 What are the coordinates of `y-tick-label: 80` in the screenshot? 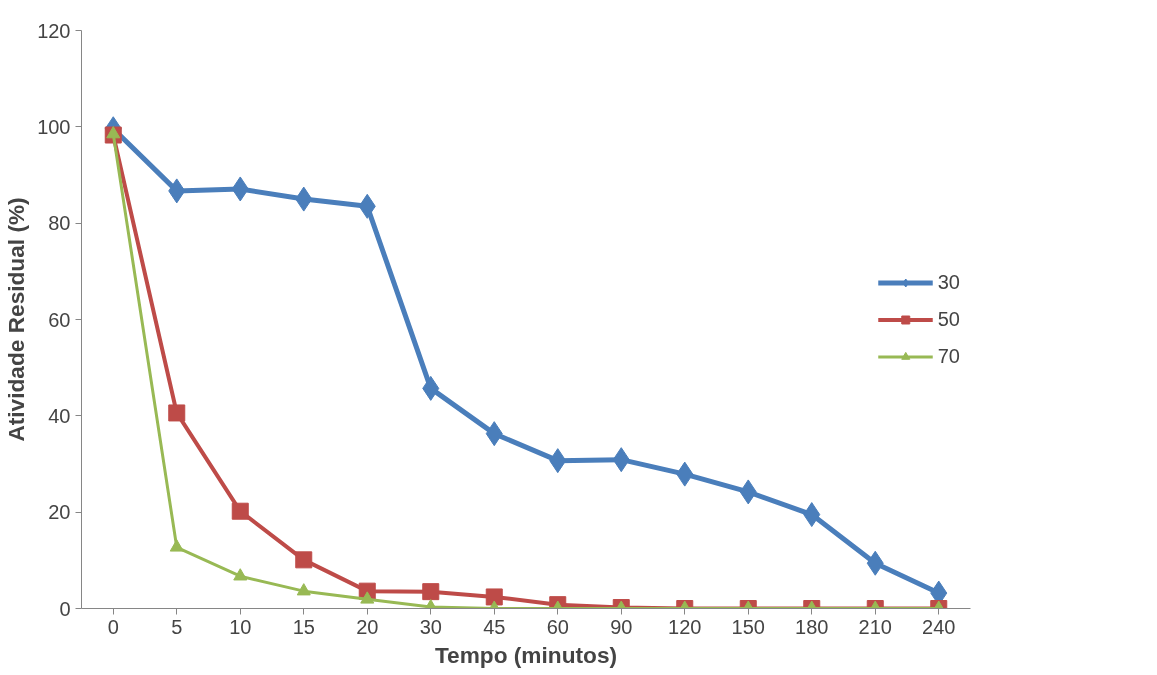 It's located at (59, 223).